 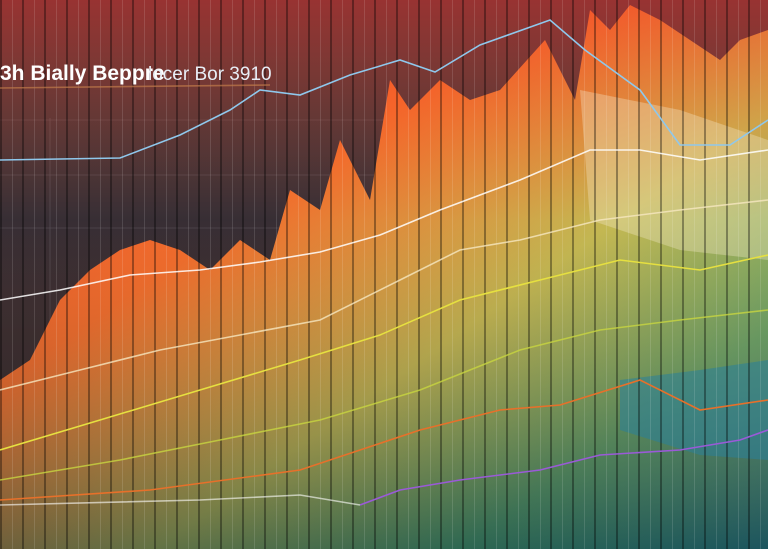 I want to click on title: 3h Bially Beppre, so click(x=82, y=73).